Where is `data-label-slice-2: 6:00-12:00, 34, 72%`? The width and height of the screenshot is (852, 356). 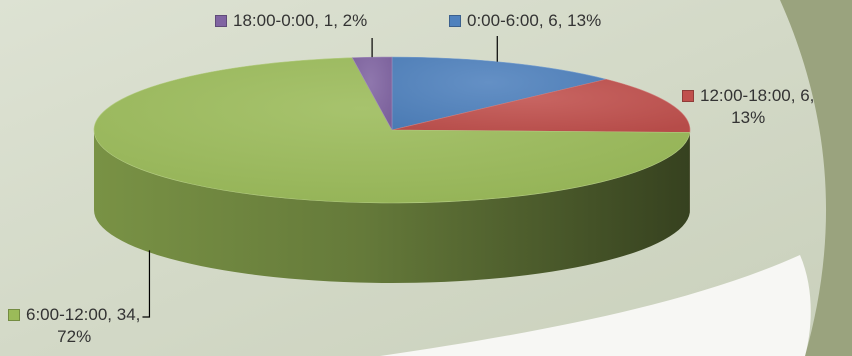
data-label-slice-2: 6:00-12:00, 34, 72% is located at coordinates (74, 326).